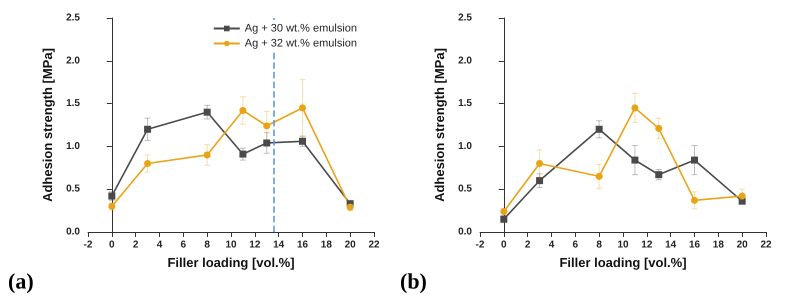 The width and height of the screenshot is (800, 302). Describe the element at coordinates (413, 281) in the screenshot. I see `text: (b)` at that location.